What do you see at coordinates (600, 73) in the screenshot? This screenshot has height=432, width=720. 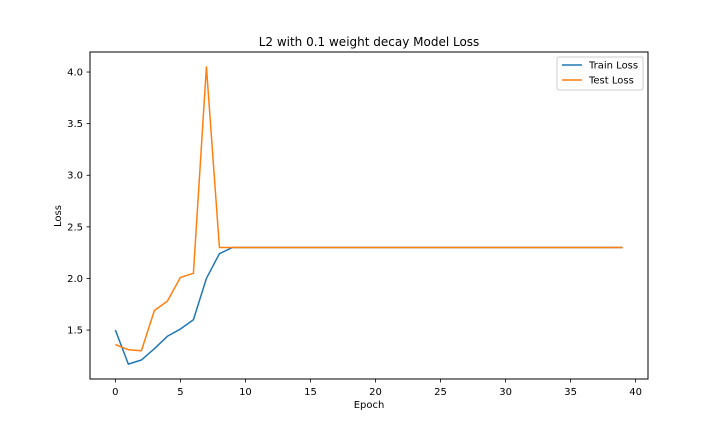 I see `legend: Train Loss Test Loss` at bounding box center [600, 73].